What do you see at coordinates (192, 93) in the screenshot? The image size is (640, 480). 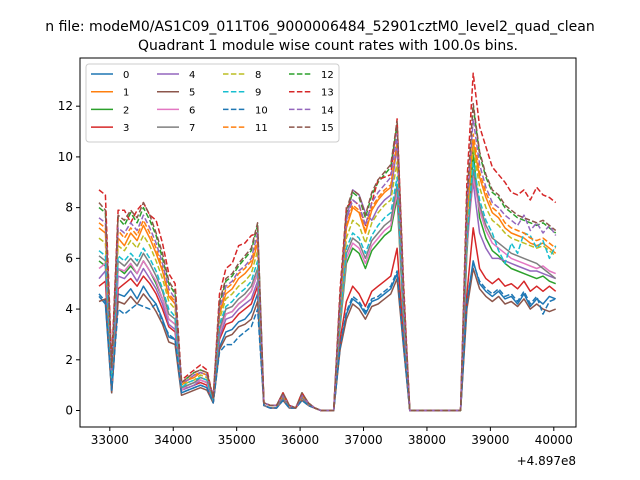 I see `legend-label: 5` at bounding box center [192, 93].